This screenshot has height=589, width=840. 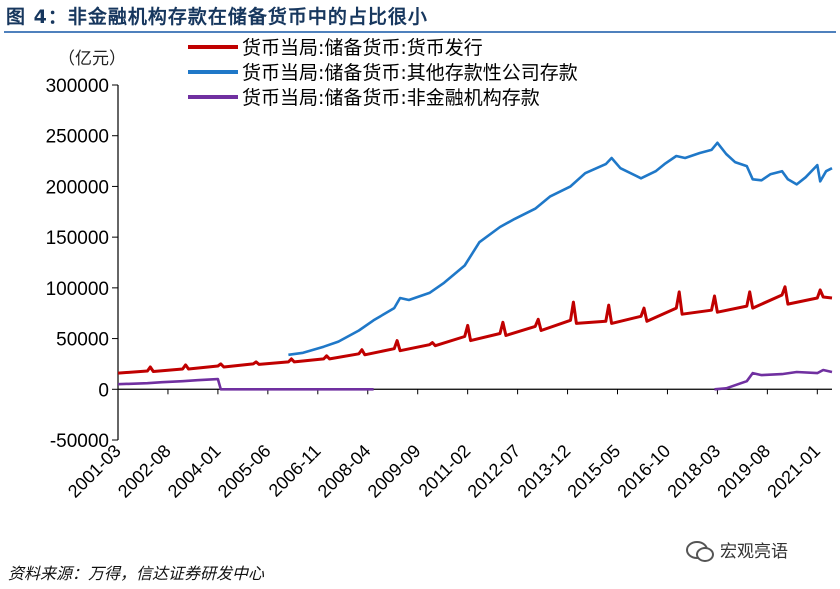 I want to click on x-tick-label: 2002-08, so click(x=144, y=471).